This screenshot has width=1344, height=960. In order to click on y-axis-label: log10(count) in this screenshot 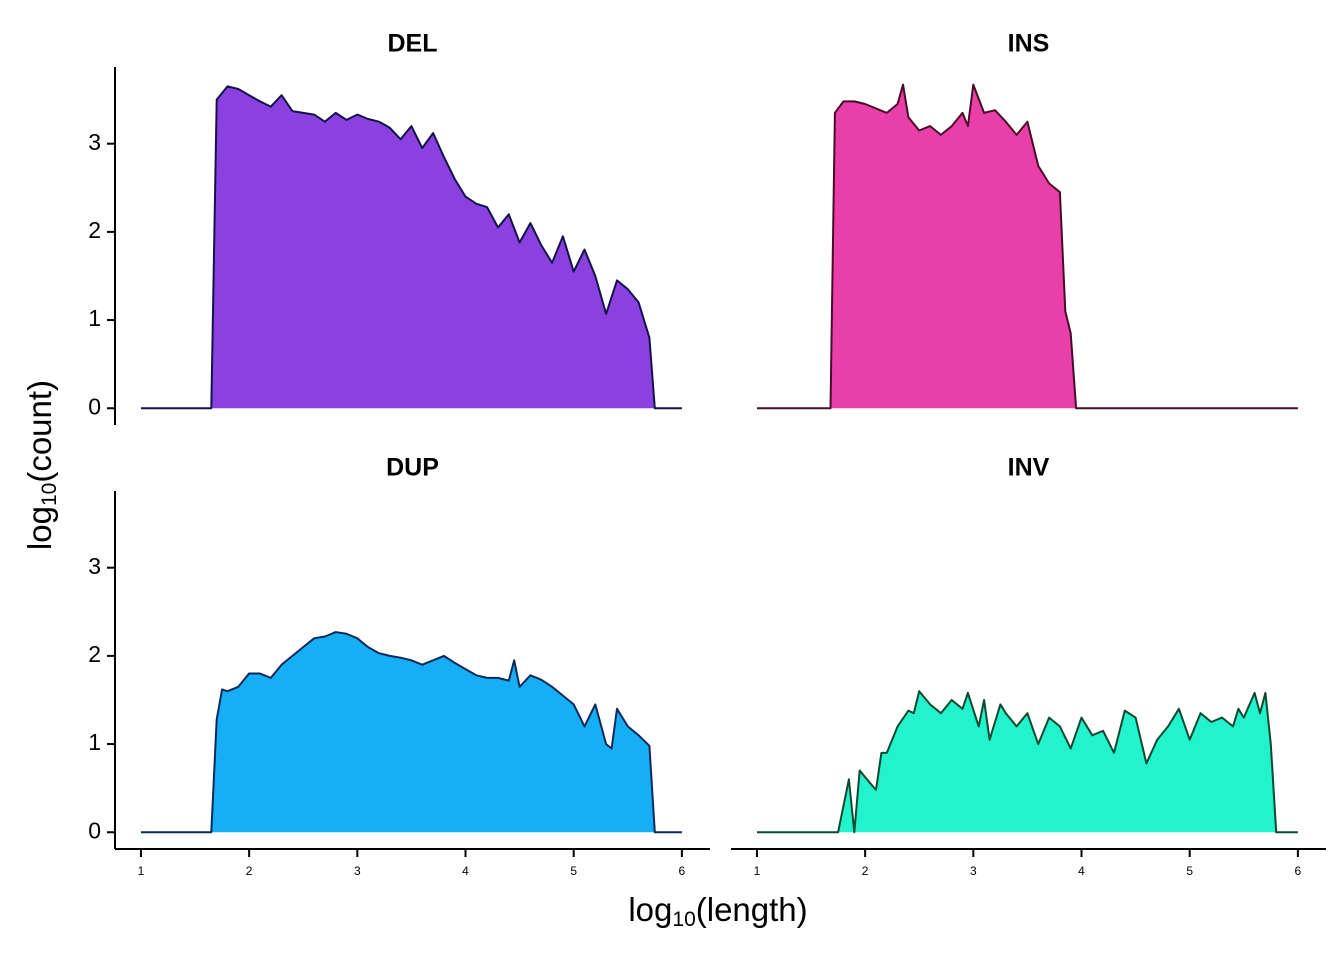, I will do `click(41, 465)`.